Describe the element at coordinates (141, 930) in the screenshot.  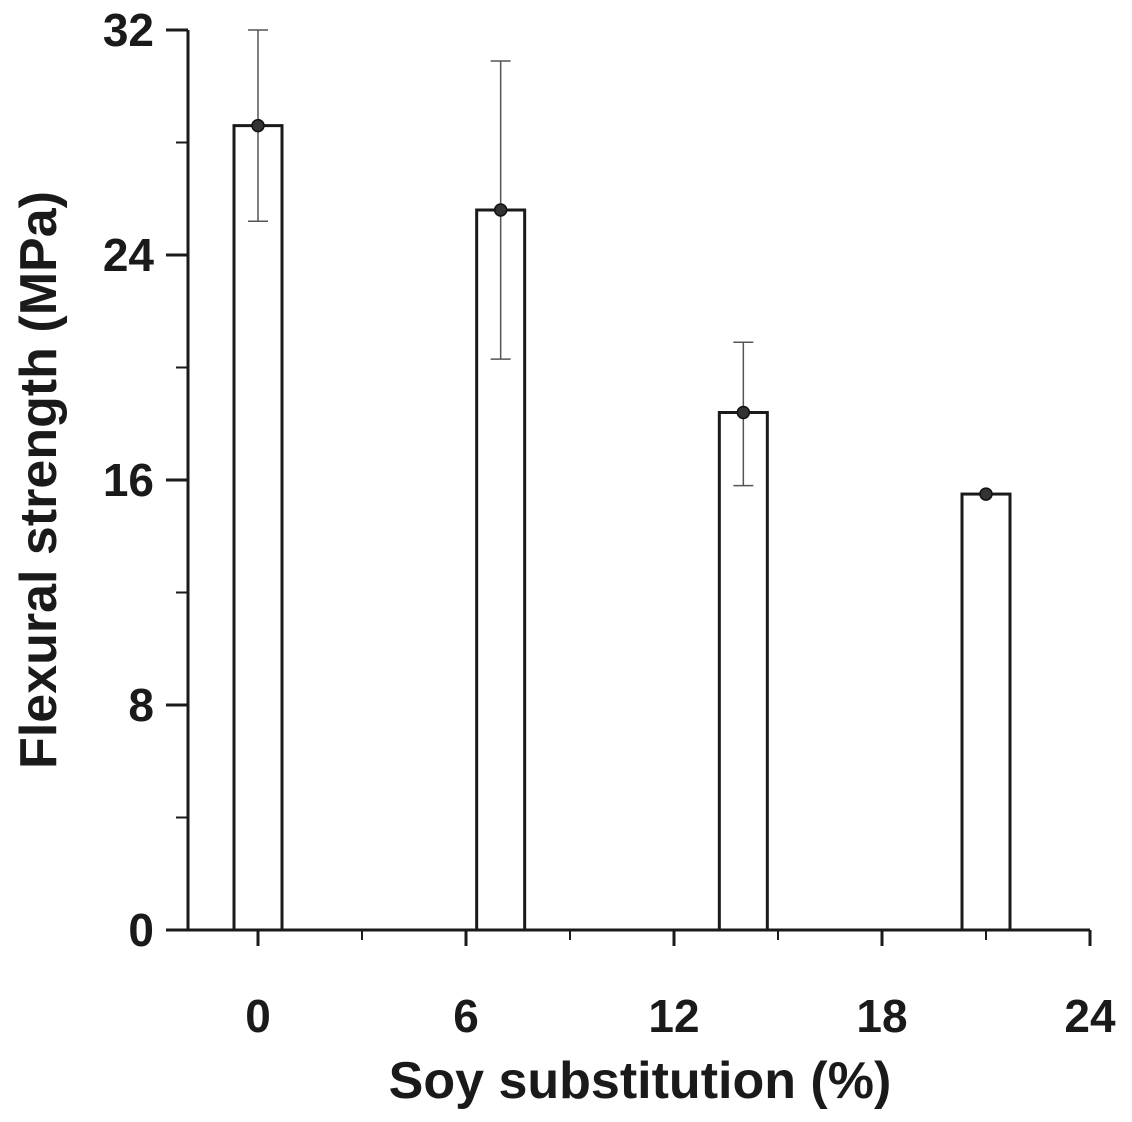
I see `y-tick-label: 0` at that location.